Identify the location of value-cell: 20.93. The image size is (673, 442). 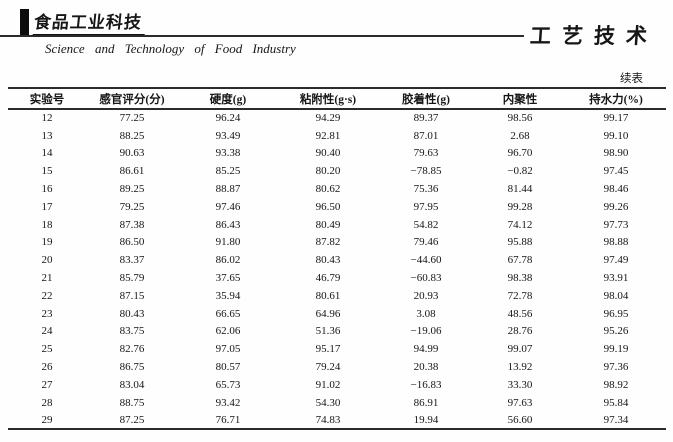
(426, 295).